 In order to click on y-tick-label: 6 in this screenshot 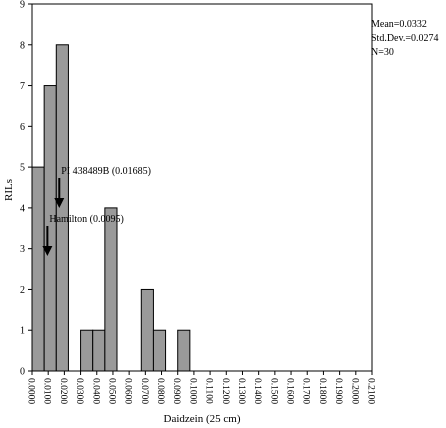, I will do `click(22, 127)`.